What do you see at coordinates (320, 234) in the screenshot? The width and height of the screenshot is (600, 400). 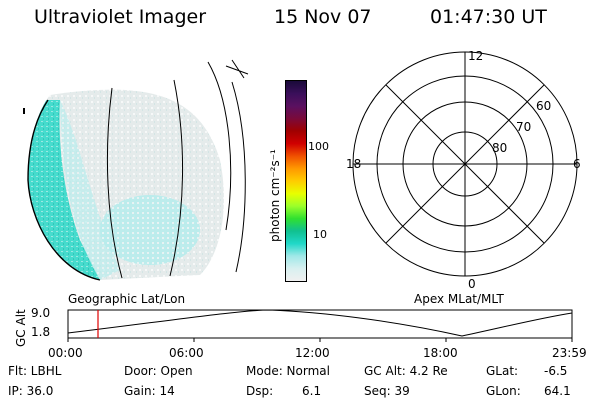 I see `colorbar-tick-10: 10` at bounding box center [320, 234].